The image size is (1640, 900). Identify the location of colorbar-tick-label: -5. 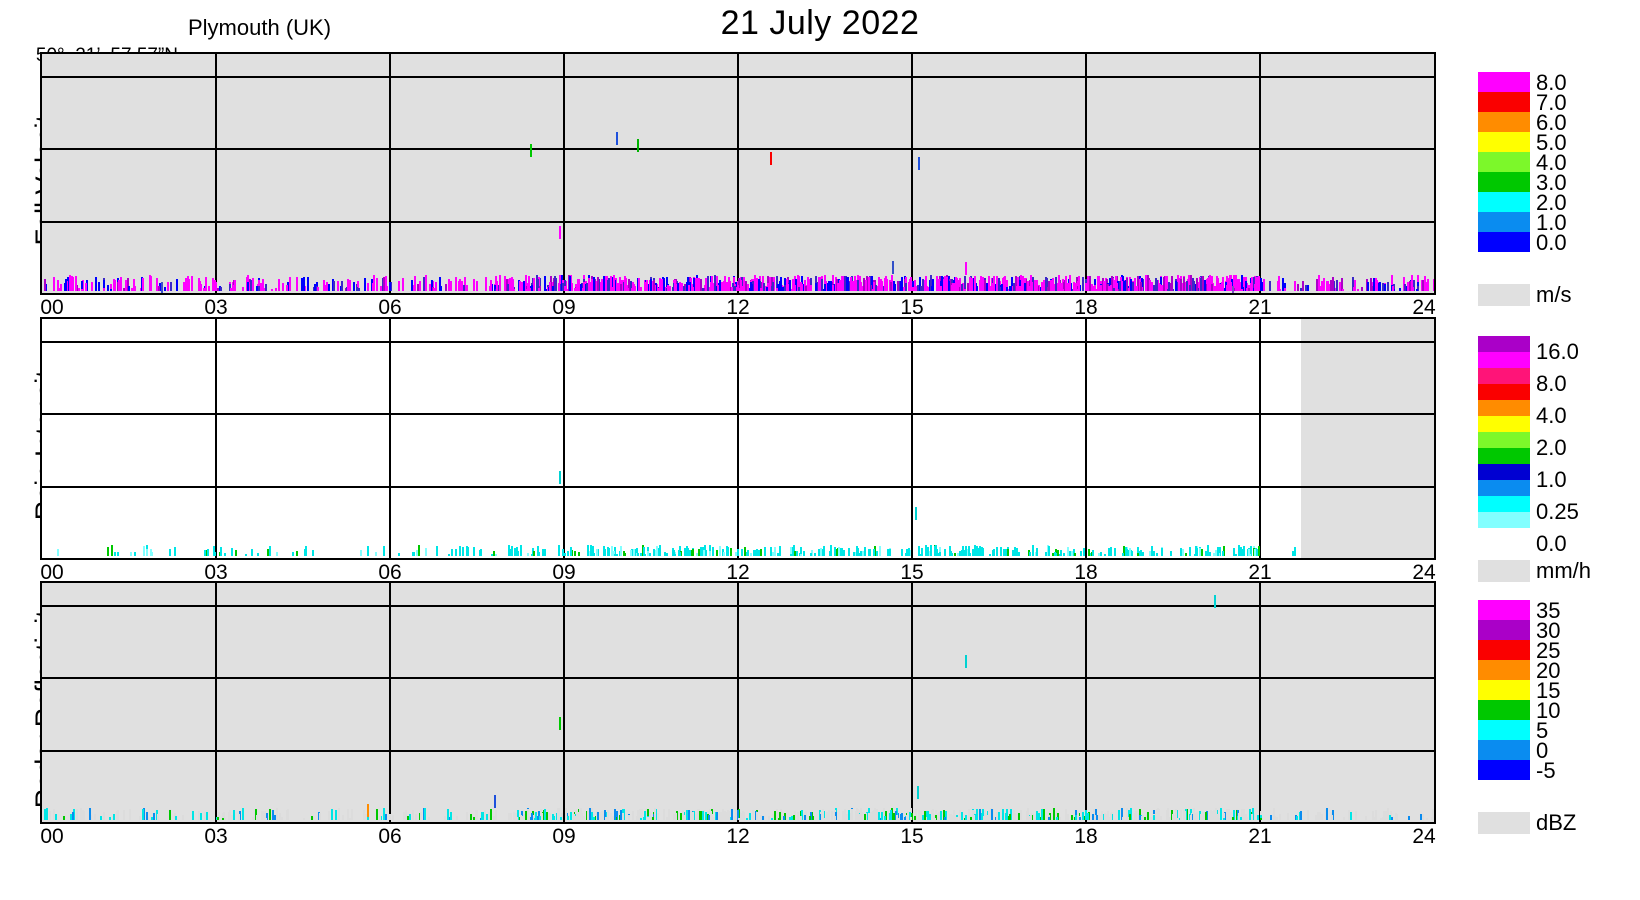
(1546, 770).